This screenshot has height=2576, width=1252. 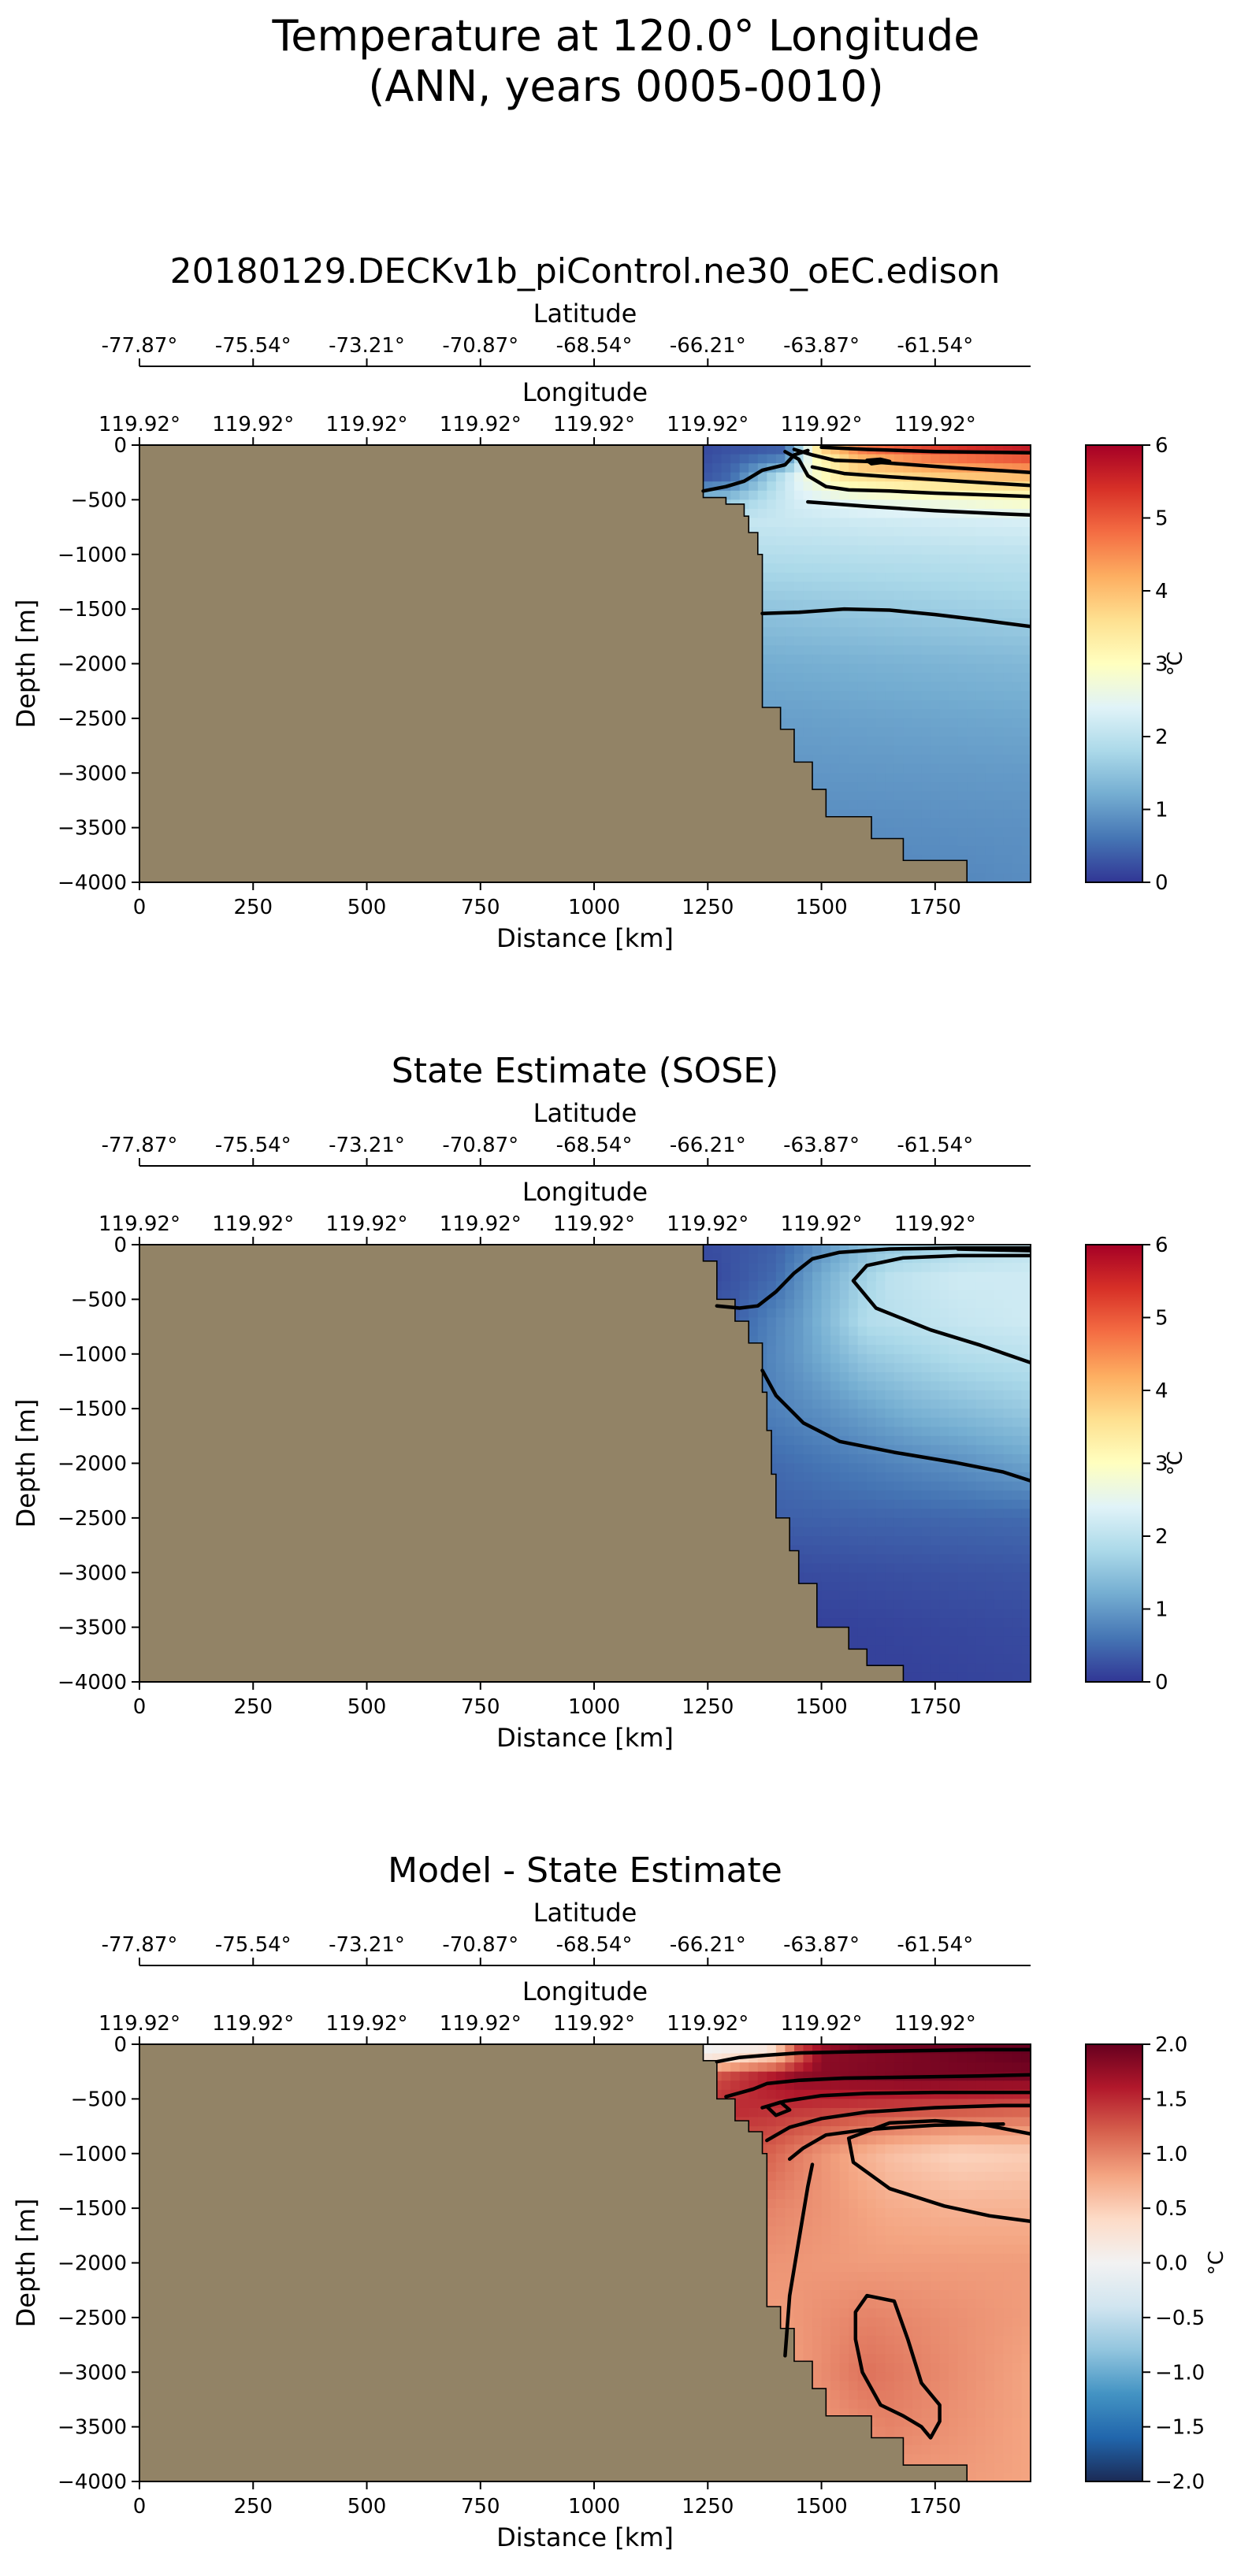 I want to click on y-tick-label: −1500, so click(x=92, y=1409).